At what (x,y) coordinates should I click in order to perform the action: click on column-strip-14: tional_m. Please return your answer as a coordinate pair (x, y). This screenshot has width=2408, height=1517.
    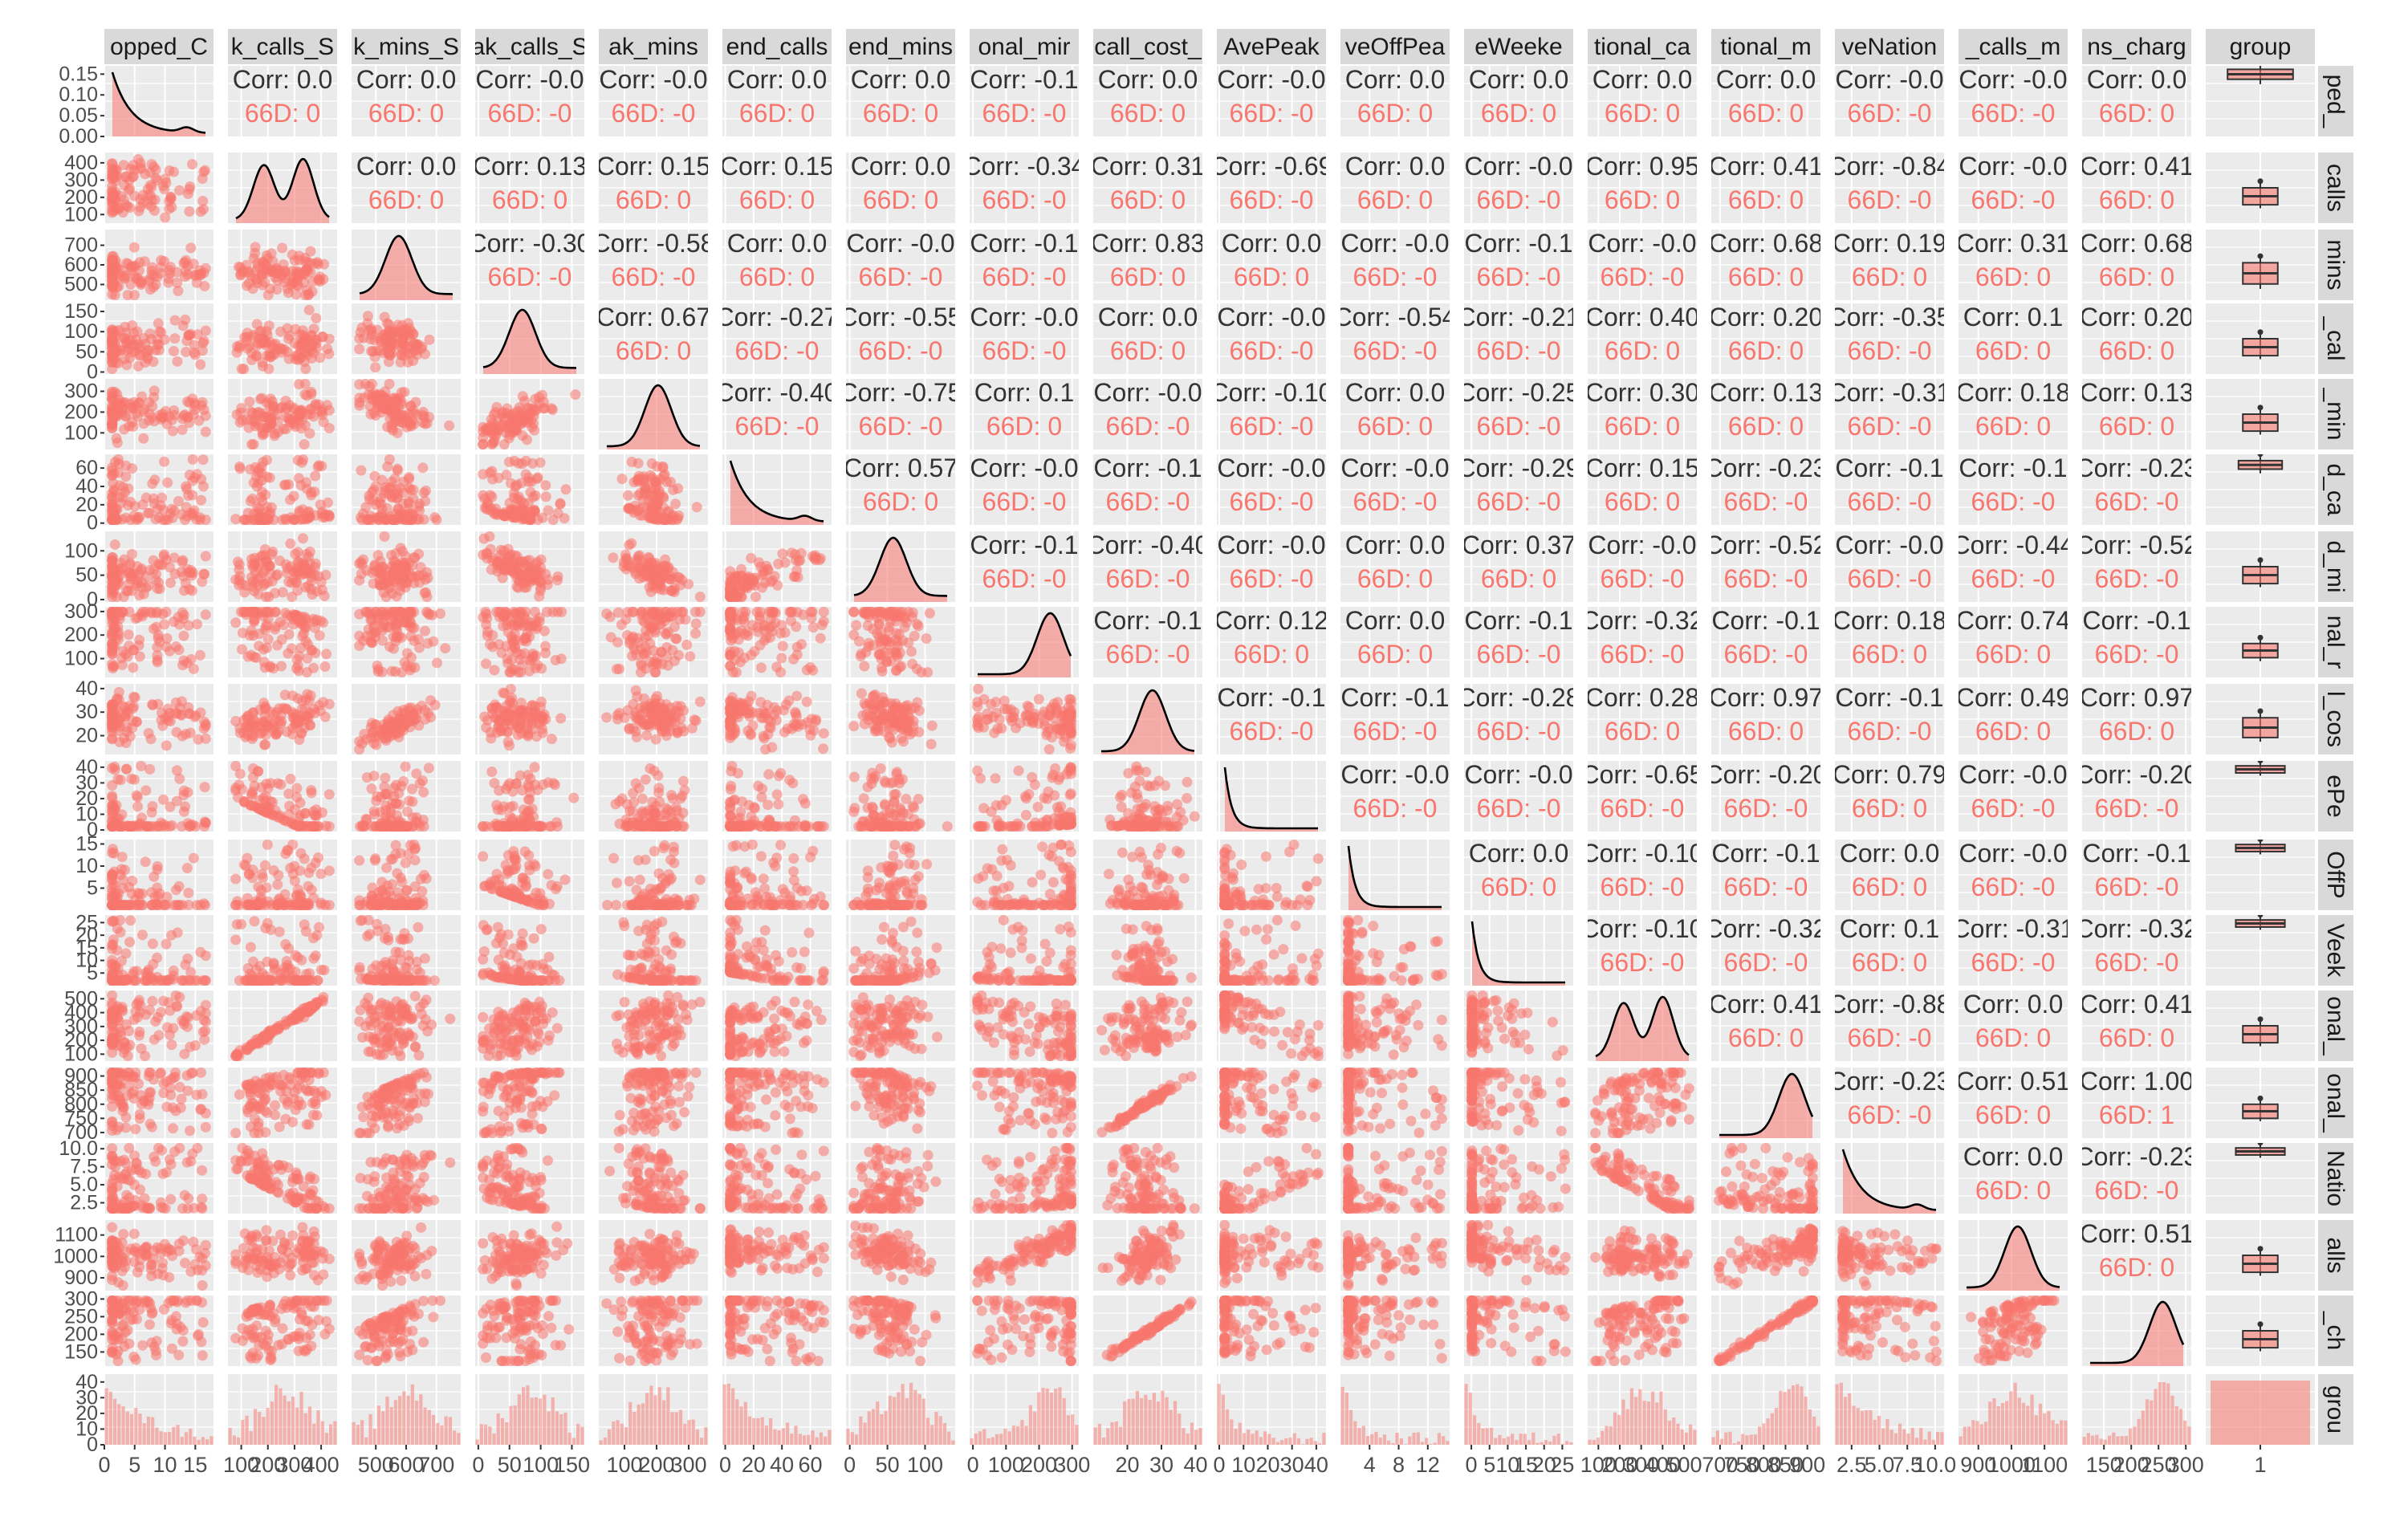
    Looking at the image, I should click on (1766, 46).